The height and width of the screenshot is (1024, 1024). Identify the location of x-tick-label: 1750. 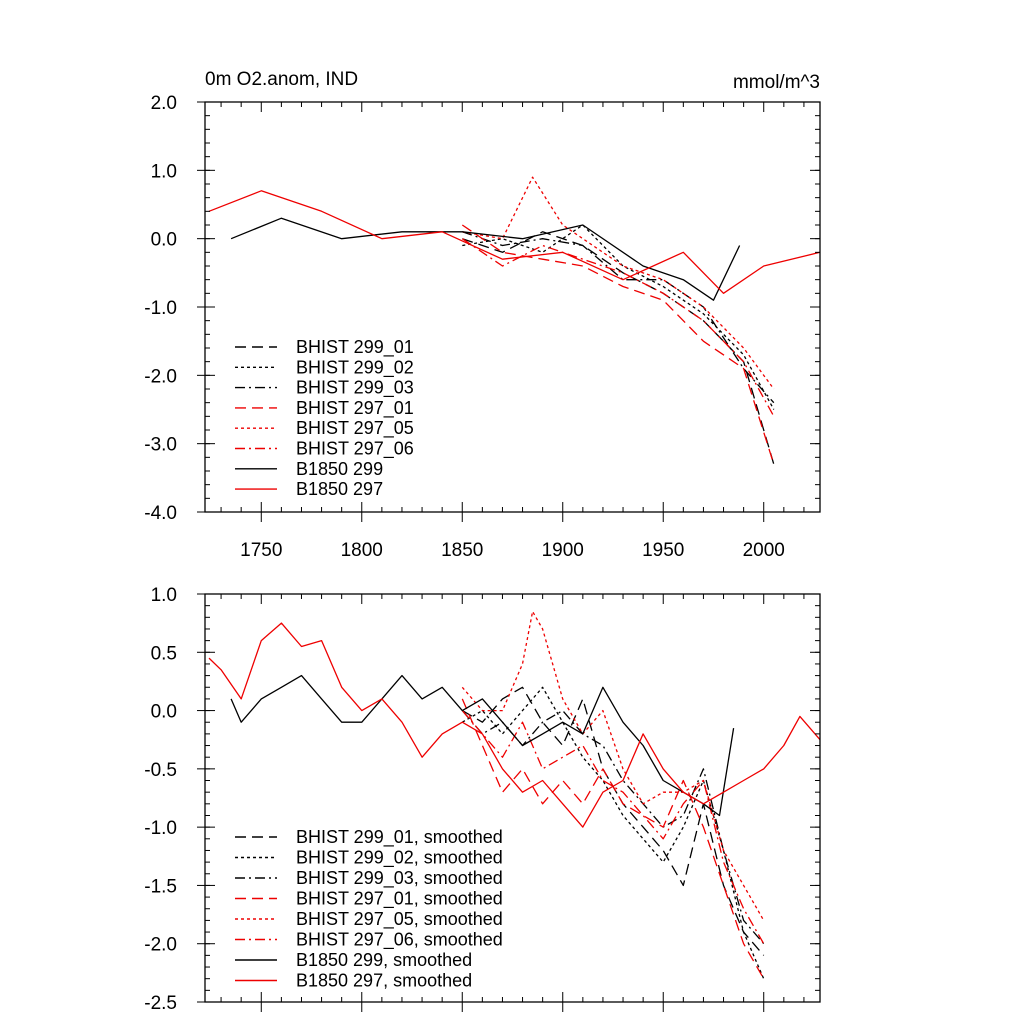
(261, 550).